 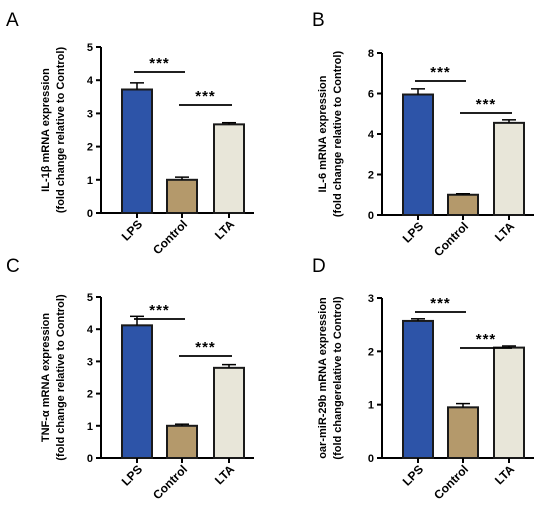 What do you see at coordinates (371, 54) in the screenshot?
I see `y-tick-label: 8` at bounding box center [371, 54].